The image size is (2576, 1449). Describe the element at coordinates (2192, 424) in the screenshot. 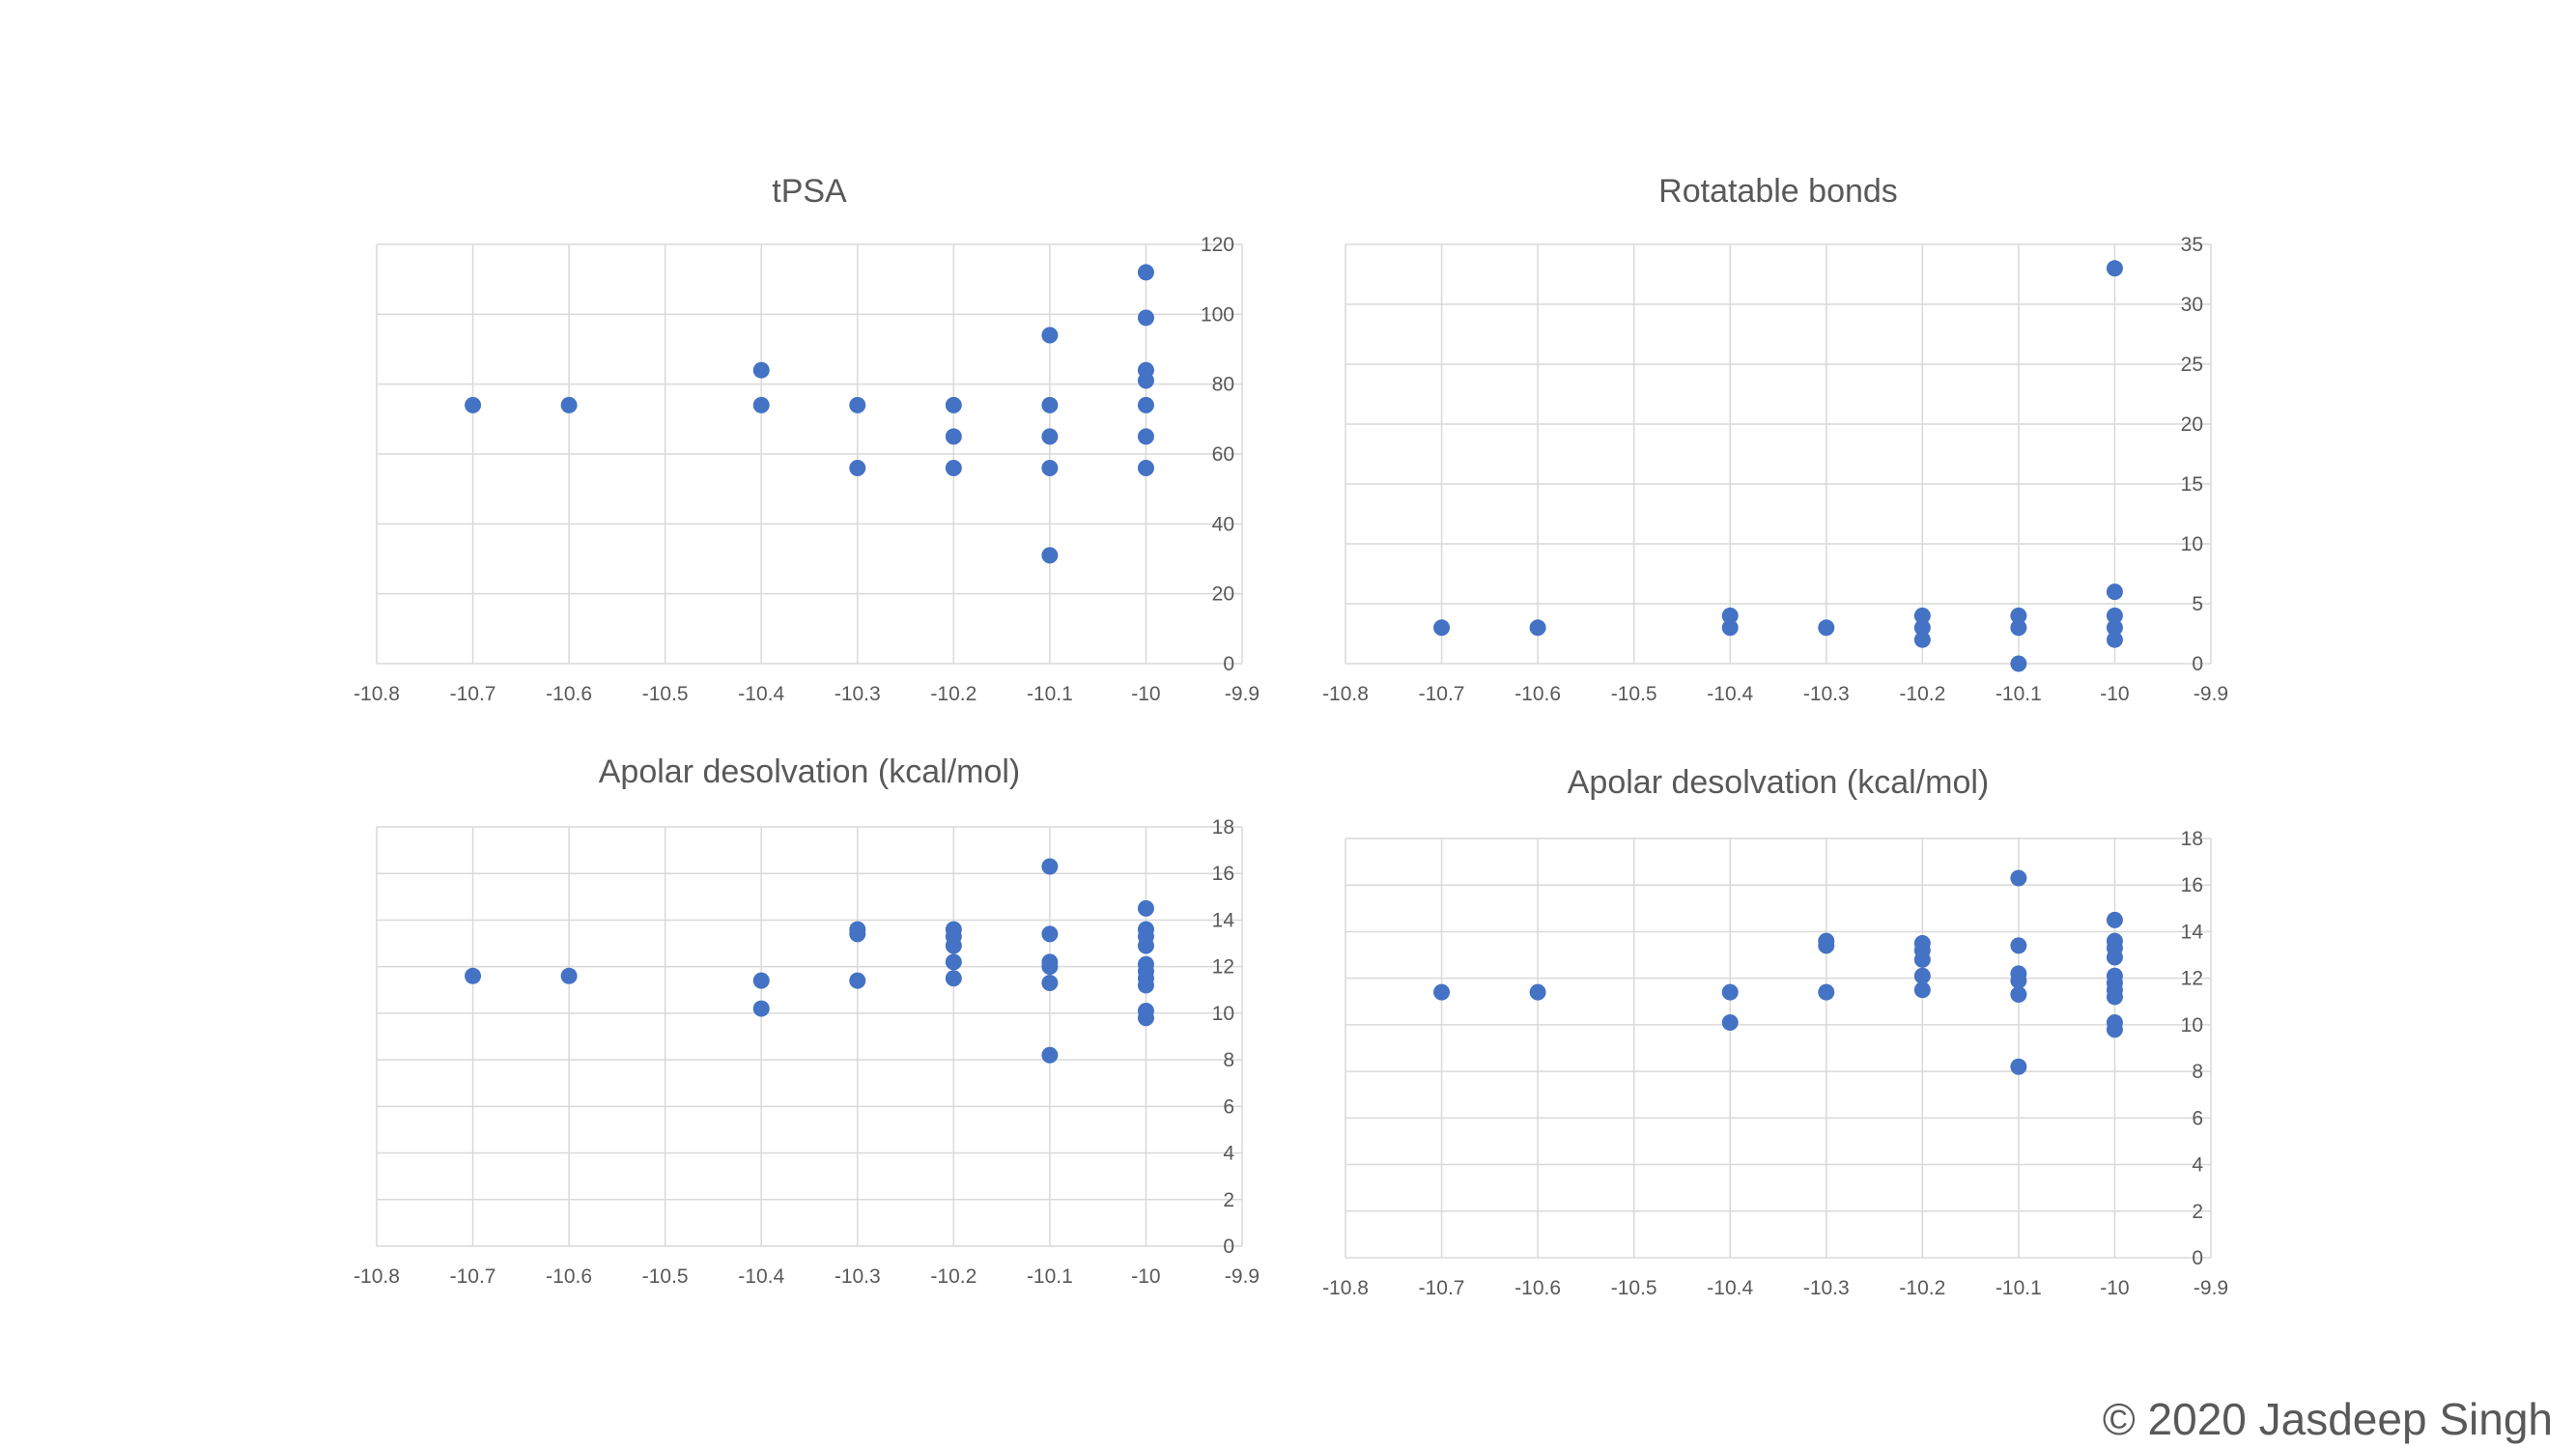

I see `y-tick-label: 20` at that location.